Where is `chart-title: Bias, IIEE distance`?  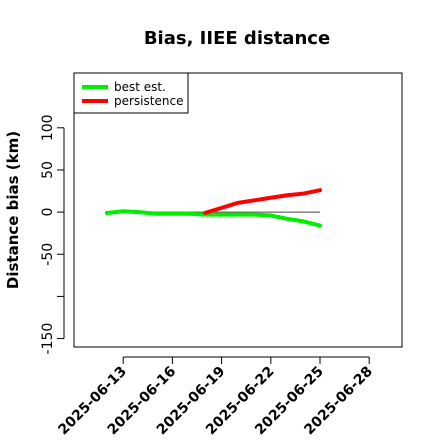
chart-title: Bias, IIEE distance is located at coordinates (237, 38).